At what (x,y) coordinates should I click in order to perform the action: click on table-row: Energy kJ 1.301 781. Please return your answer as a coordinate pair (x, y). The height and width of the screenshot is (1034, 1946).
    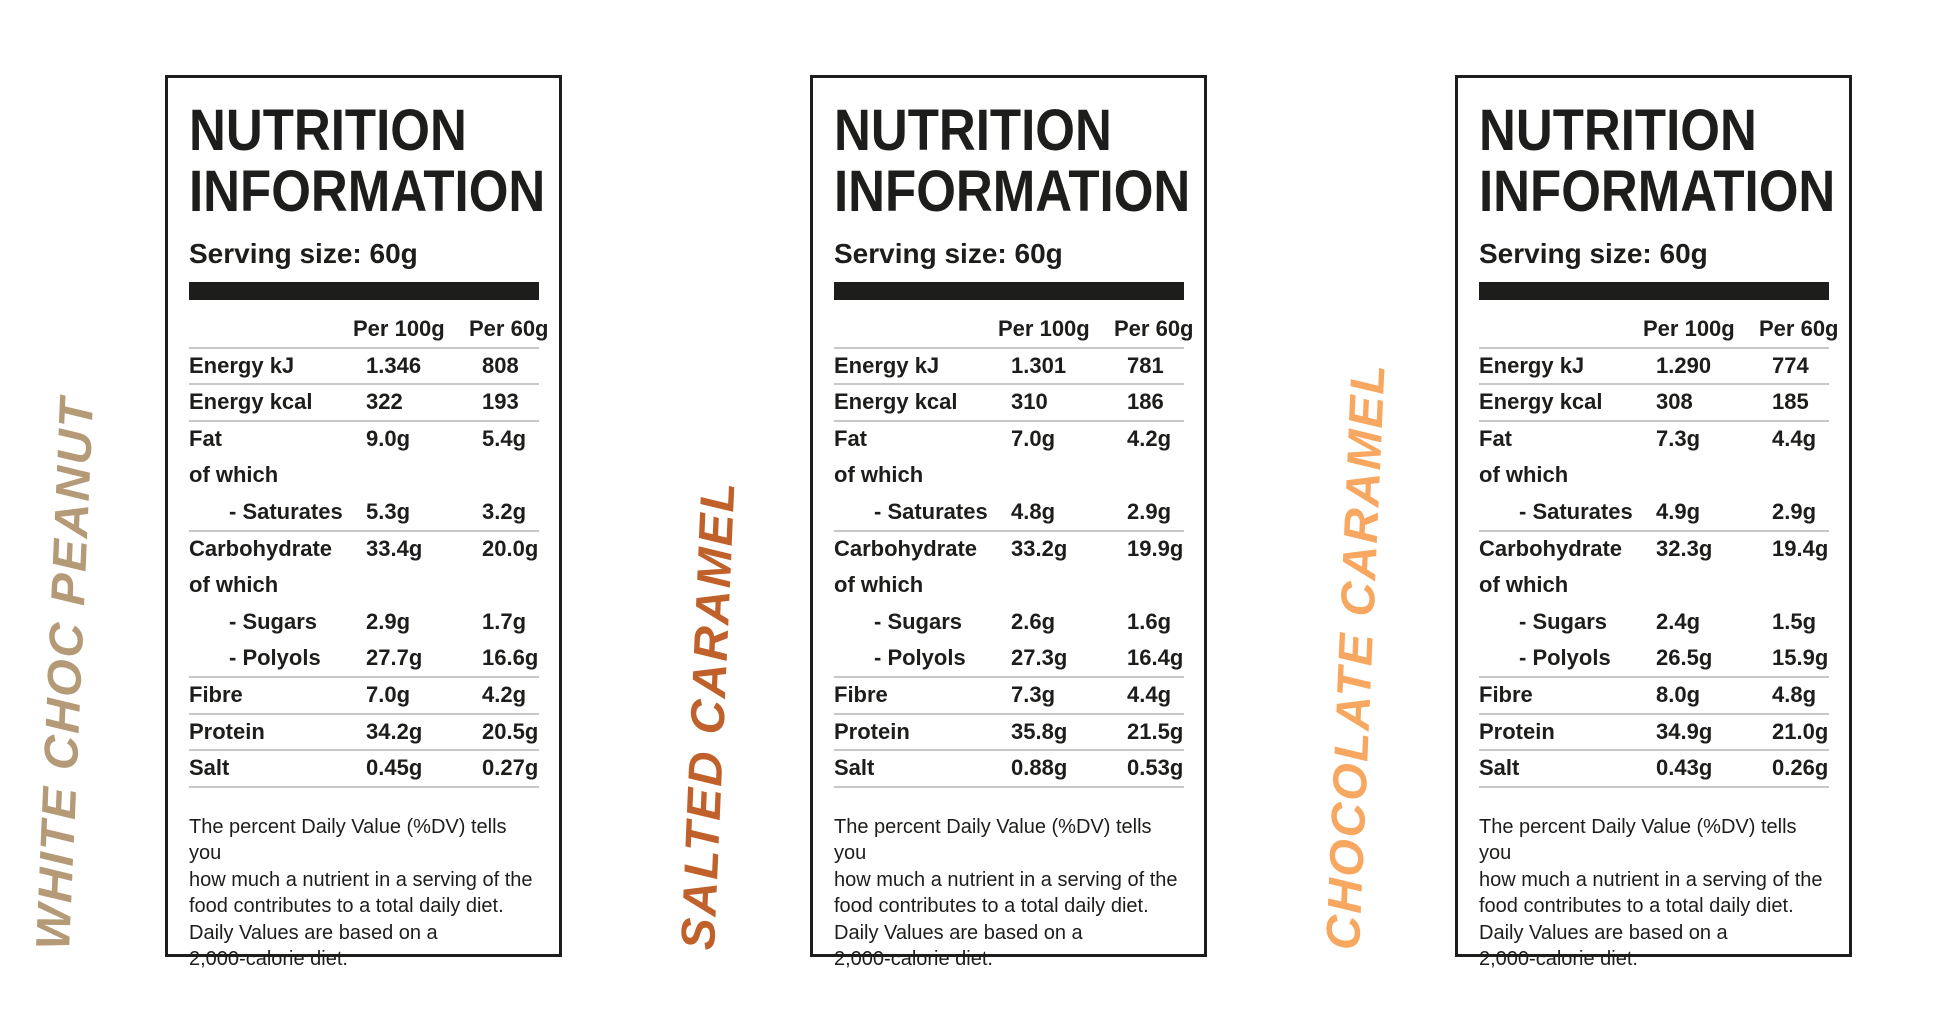
    Looking at the image, I should click on (1009, 367).